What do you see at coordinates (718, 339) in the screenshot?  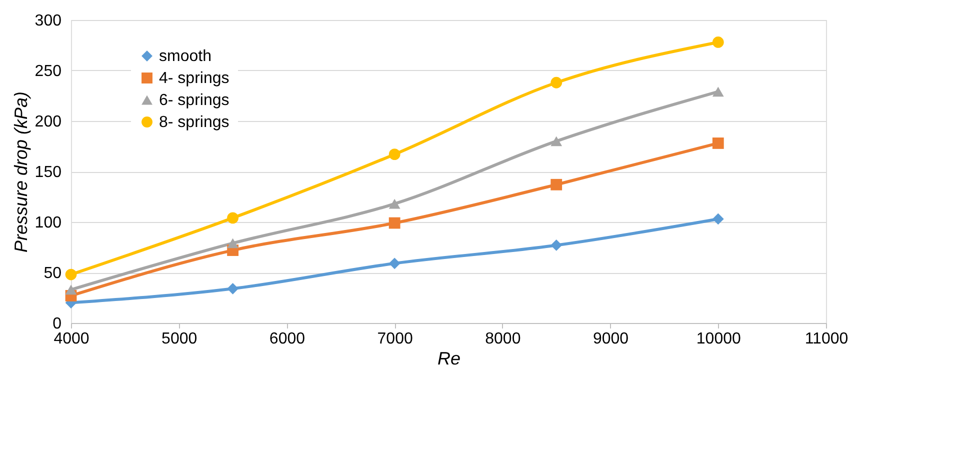 I see `x-tick-label: 10000` at bounding box center [718, 339].